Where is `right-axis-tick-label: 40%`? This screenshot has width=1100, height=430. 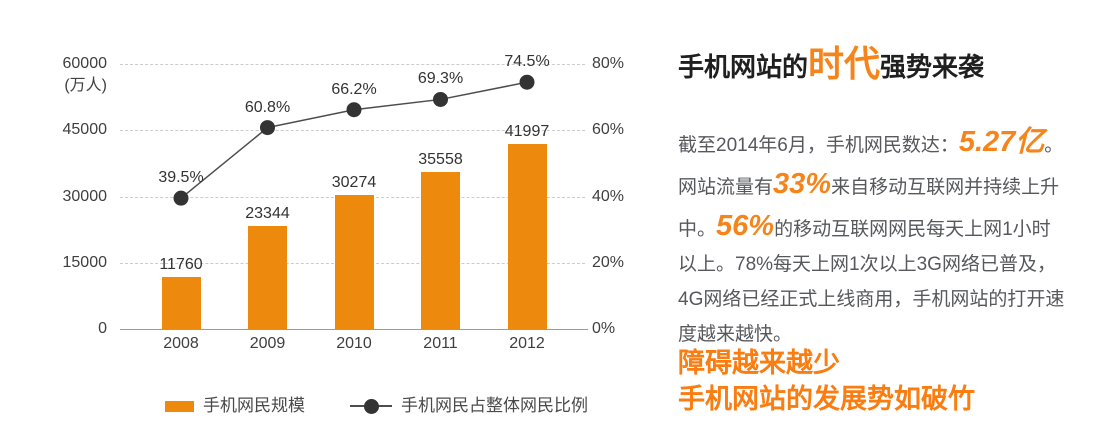 right-axis-tick-label: 40% is located at coordinates (608, 196).